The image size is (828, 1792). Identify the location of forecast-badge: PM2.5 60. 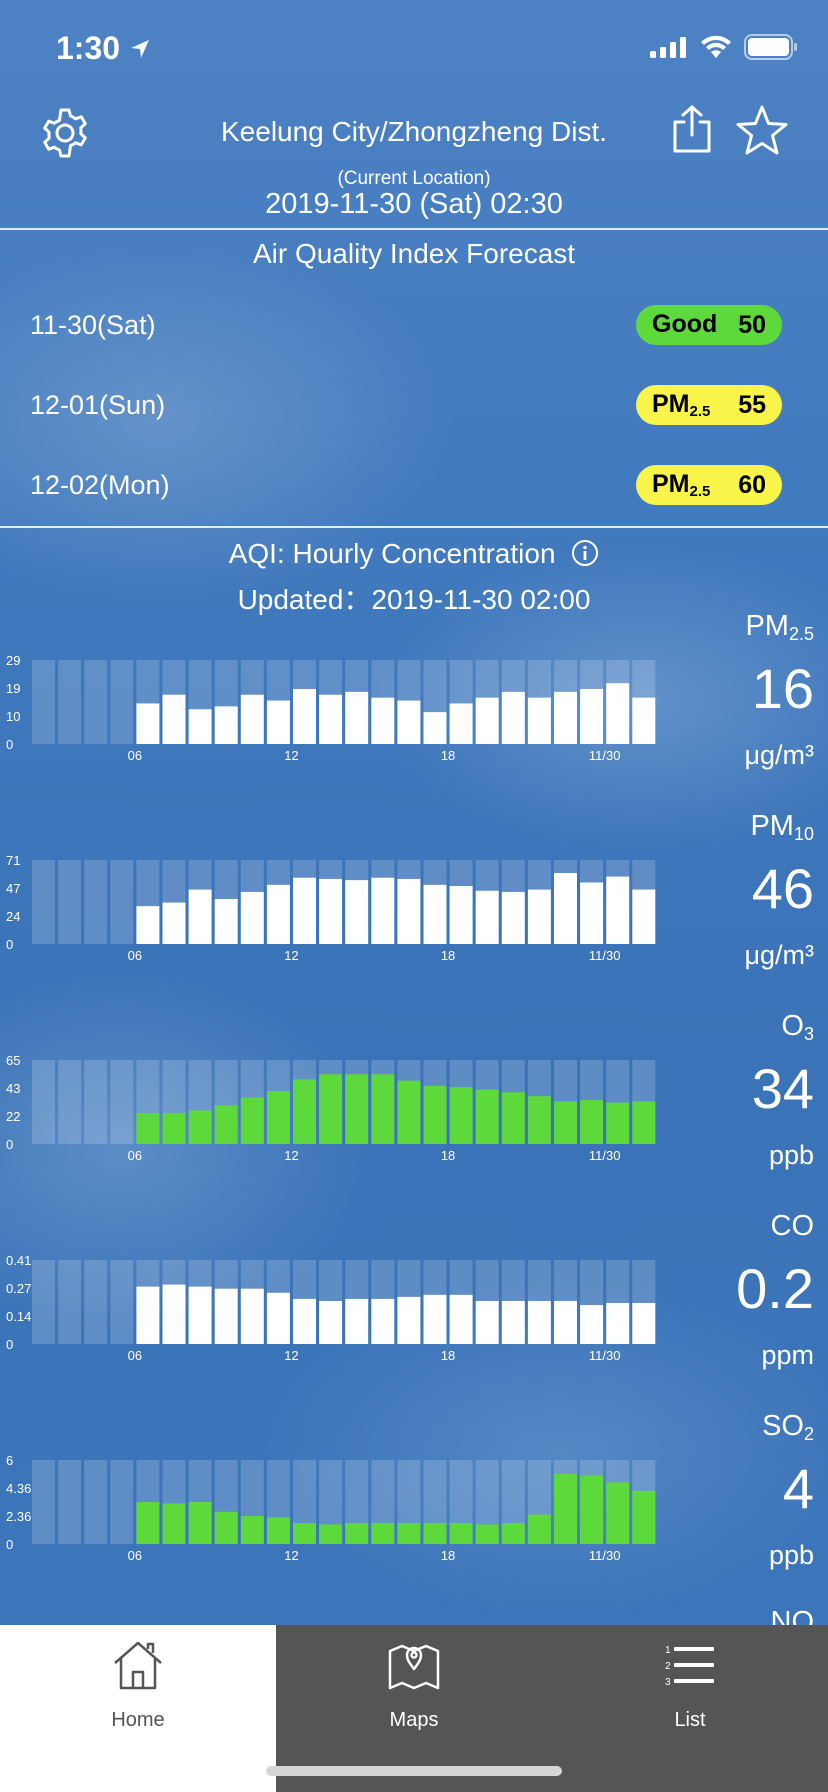
(709, 485).